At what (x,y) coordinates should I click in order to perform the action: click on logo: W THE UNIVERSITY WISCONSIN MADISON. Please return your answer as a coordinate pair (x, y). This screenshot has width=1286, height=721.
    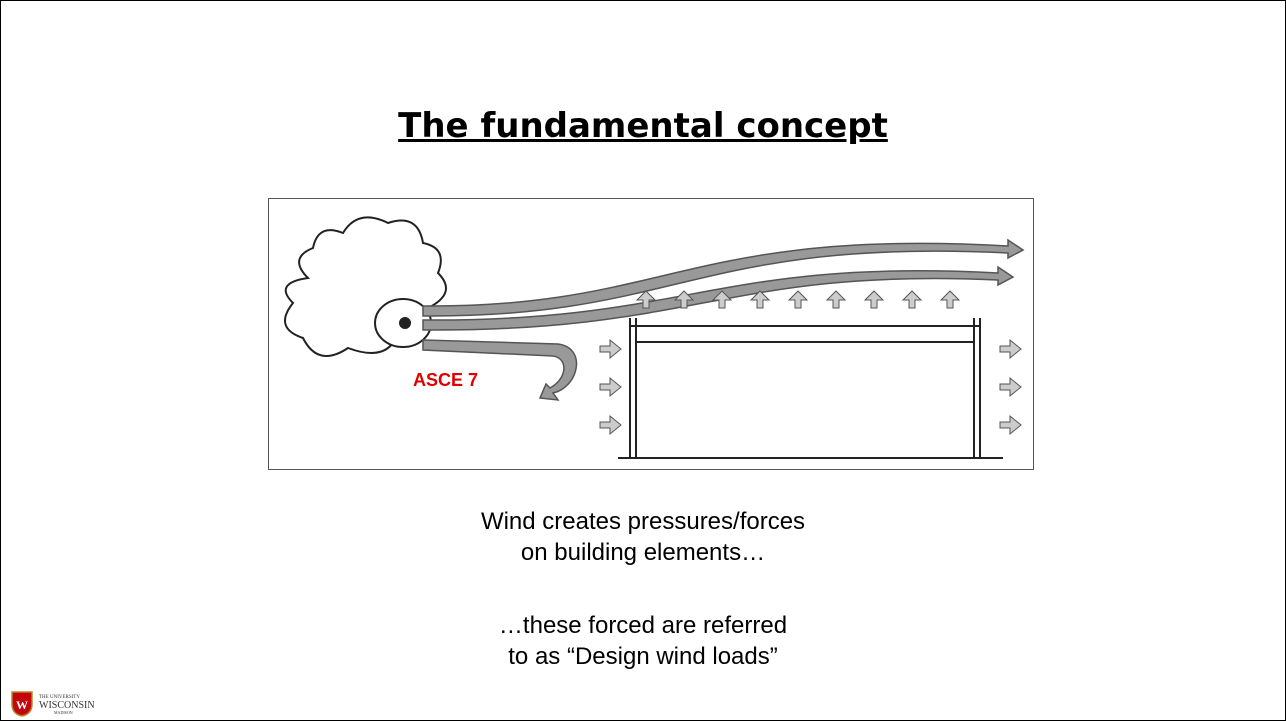
    Looking at the image, I should click on (53, 704).